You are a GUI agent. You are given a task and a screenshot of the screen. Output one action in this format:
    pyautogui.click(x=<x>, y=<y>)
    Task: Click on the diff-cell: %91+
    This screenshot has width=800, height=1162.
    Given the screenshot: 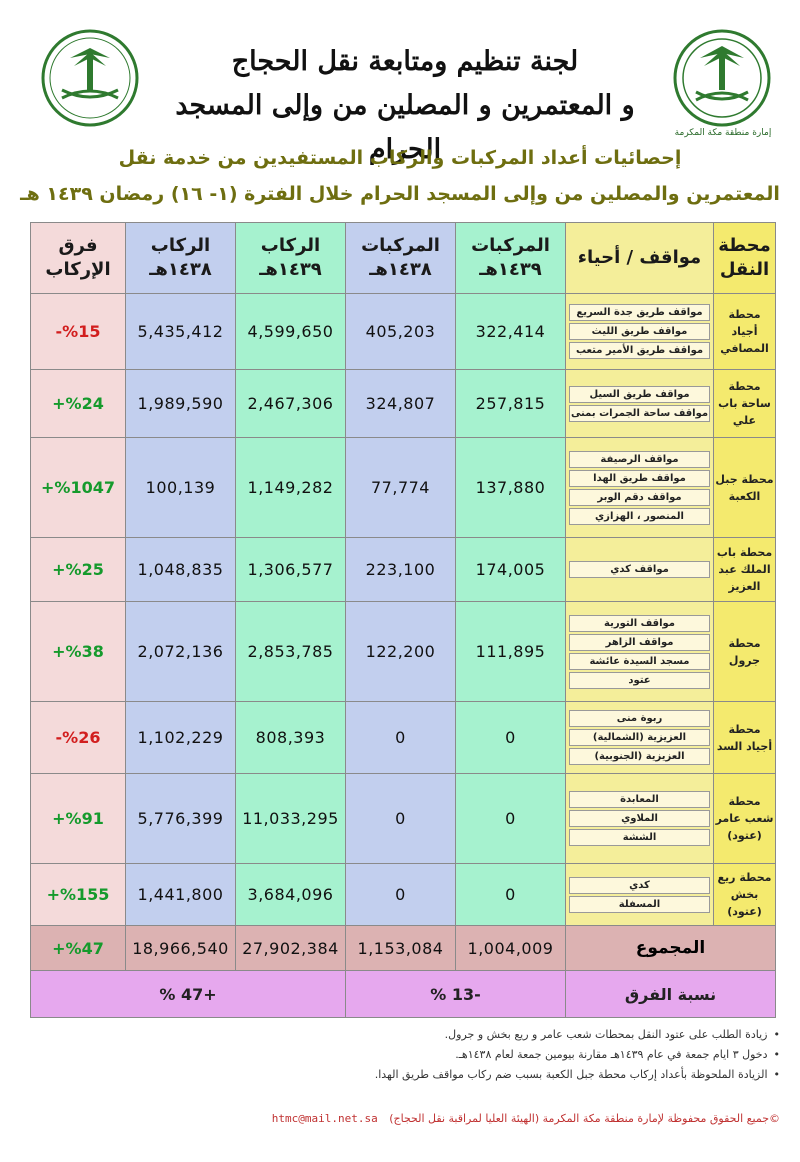 What is the action you would take?
    pyautogui.click(x=78, y=818)
    